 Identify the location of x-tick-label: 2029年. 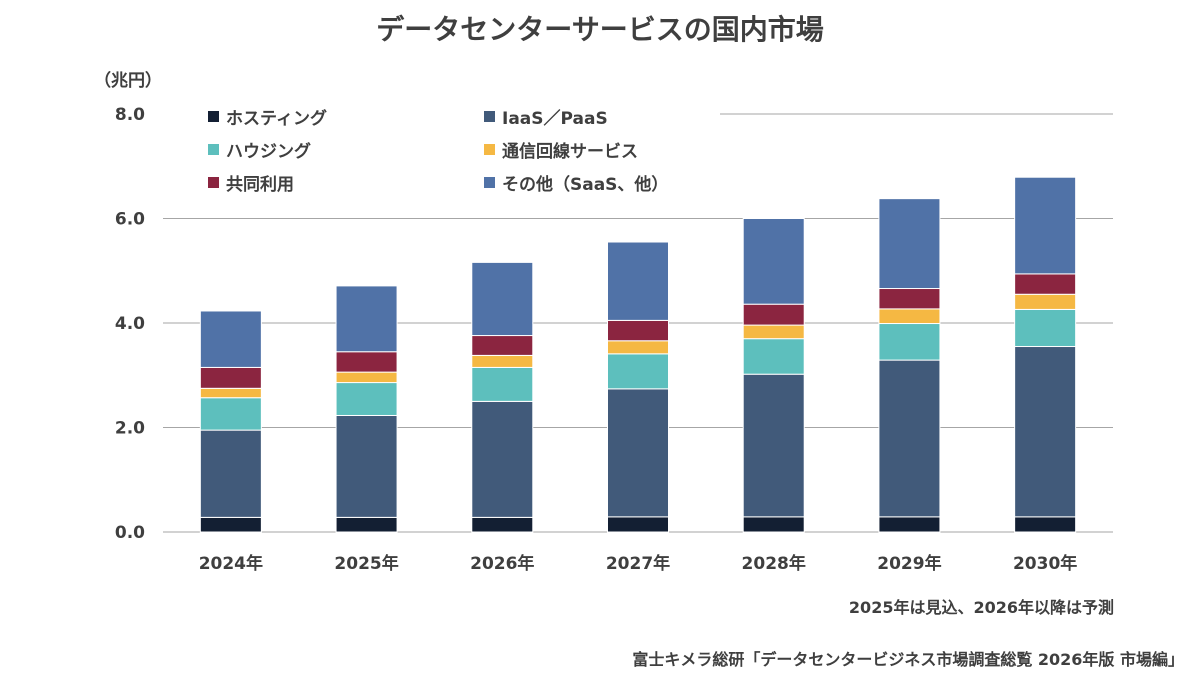
(909, 563).